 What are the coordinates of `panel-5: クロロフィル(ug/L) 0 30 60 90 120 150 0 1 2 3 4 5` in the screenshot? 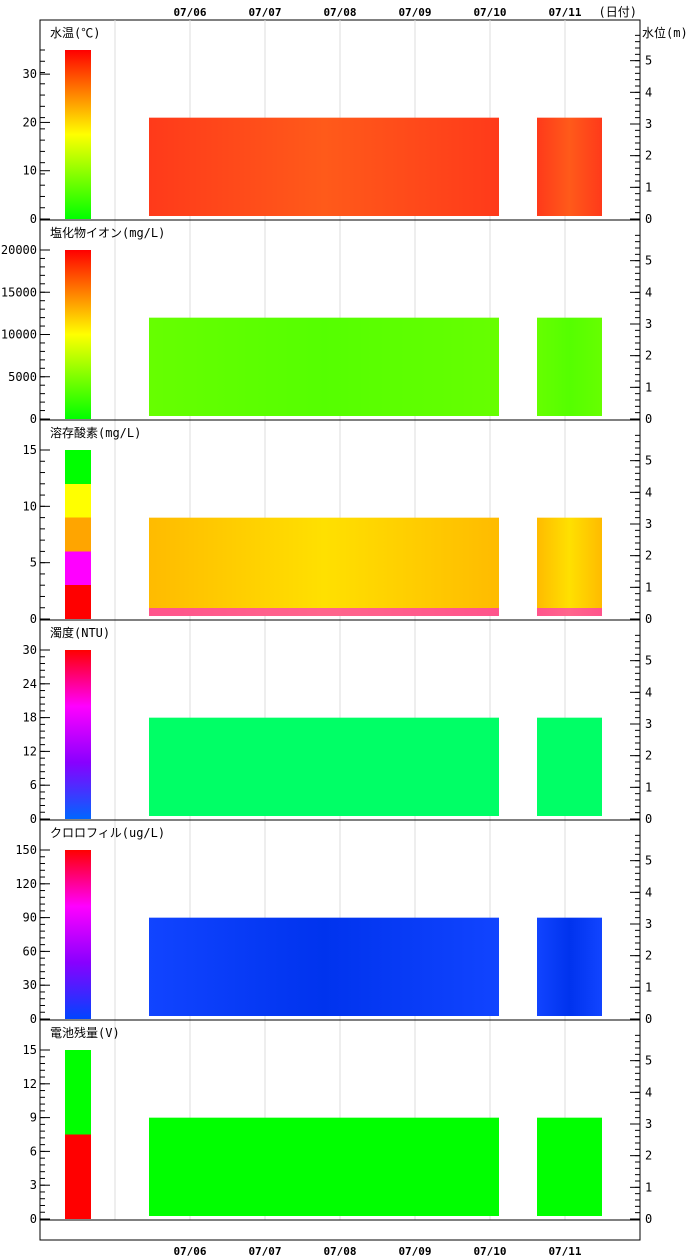 It's located at (333, 922).